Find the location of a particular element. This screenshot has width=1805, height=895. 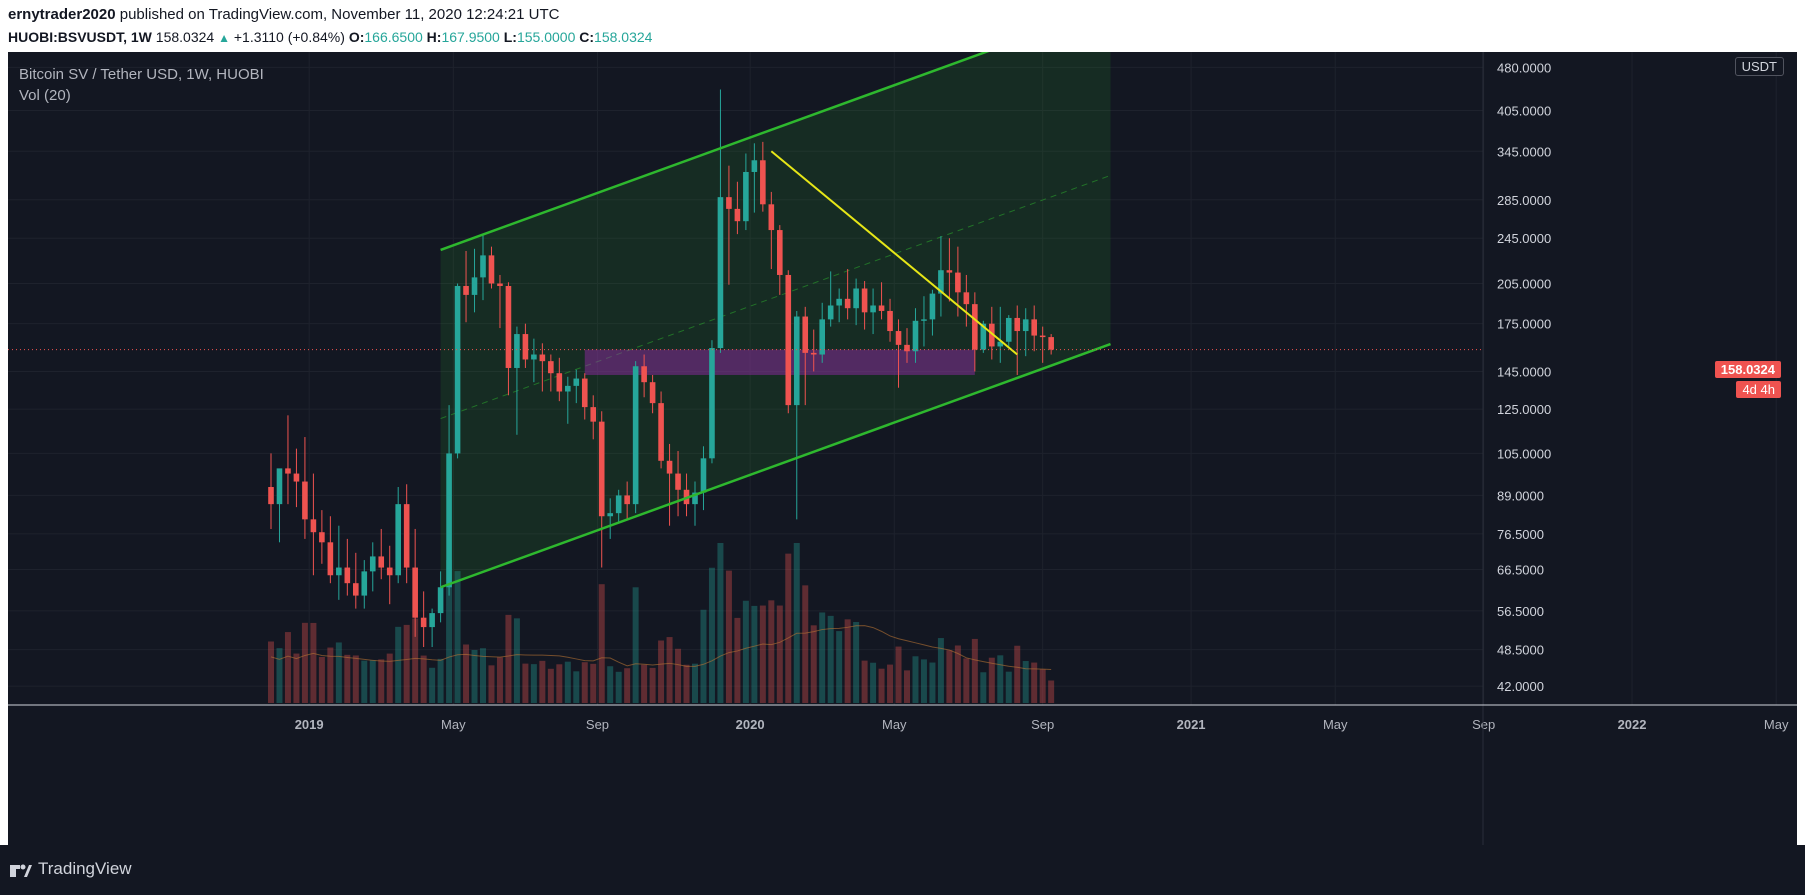

last-price: 158.0324 is located at coordinates (185, 37).